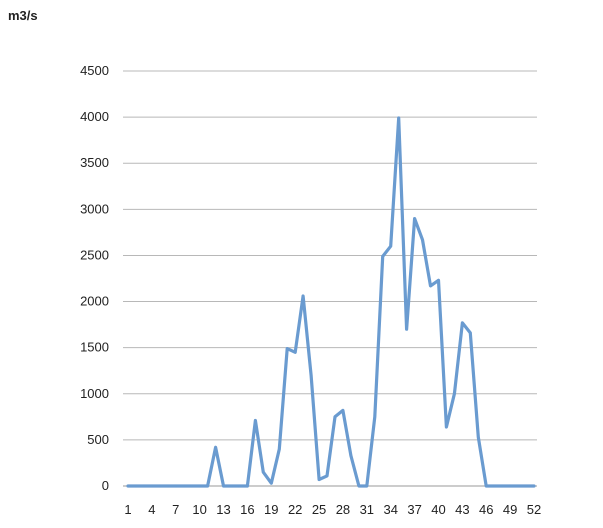  I want to click on x-tick-label: 43, so click(462, 509).